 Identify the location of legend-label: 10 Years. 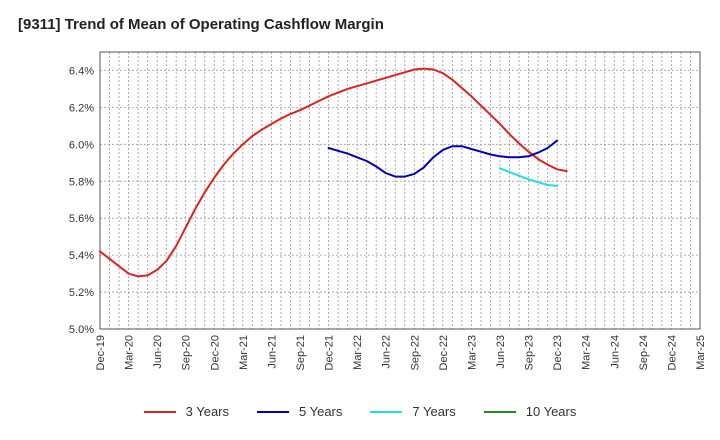
(551, 411).